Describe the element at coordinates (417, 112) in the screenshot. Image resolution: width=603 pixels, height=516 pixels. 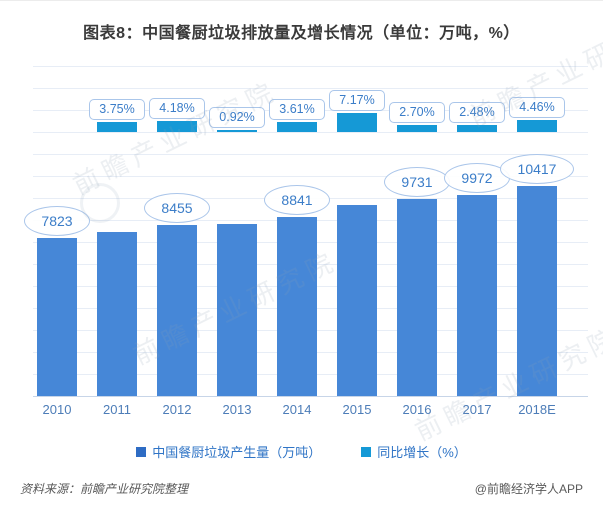
I see `growth-value-label: 2.70%` at that location.